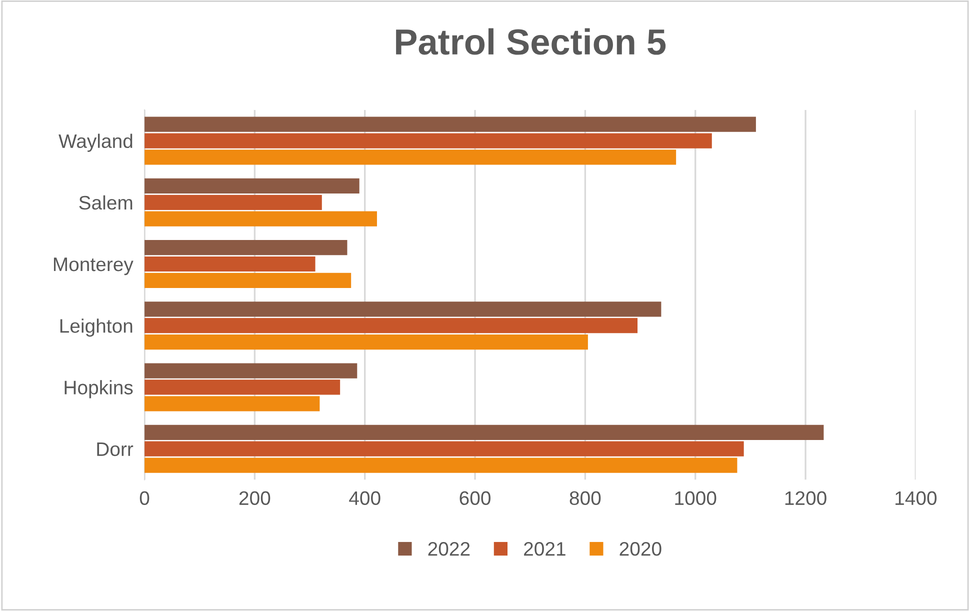  I want to click on y-tick-label: Hopkins, so click(98, 389).